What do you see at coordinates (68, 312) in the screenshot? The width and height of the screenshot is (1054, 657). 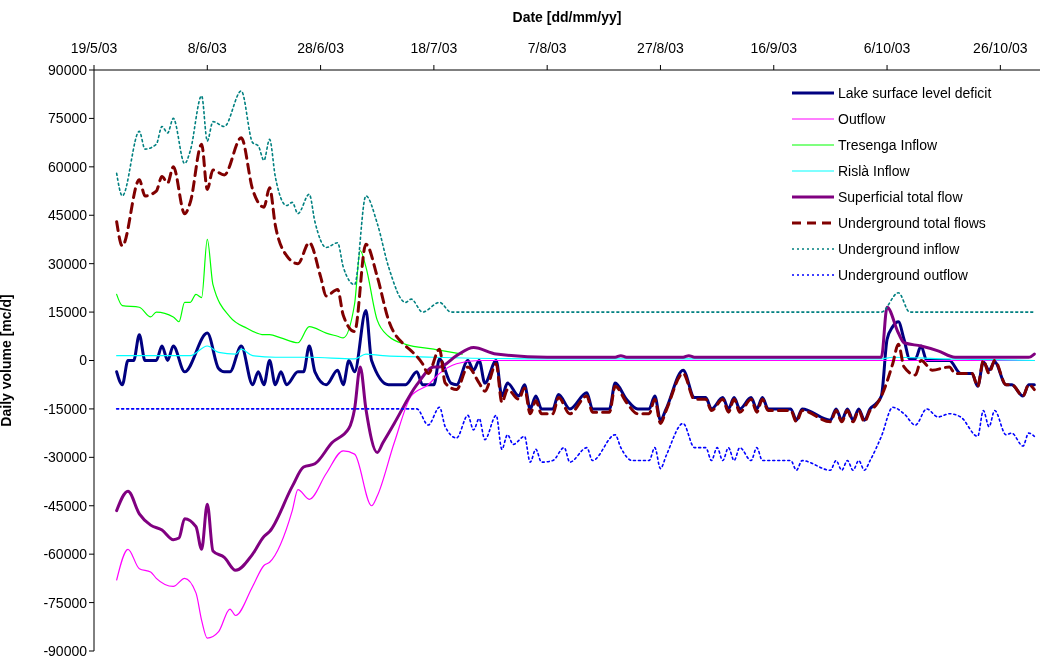 I see `y-tick-label: 15000` at bounding box center [68, 312].